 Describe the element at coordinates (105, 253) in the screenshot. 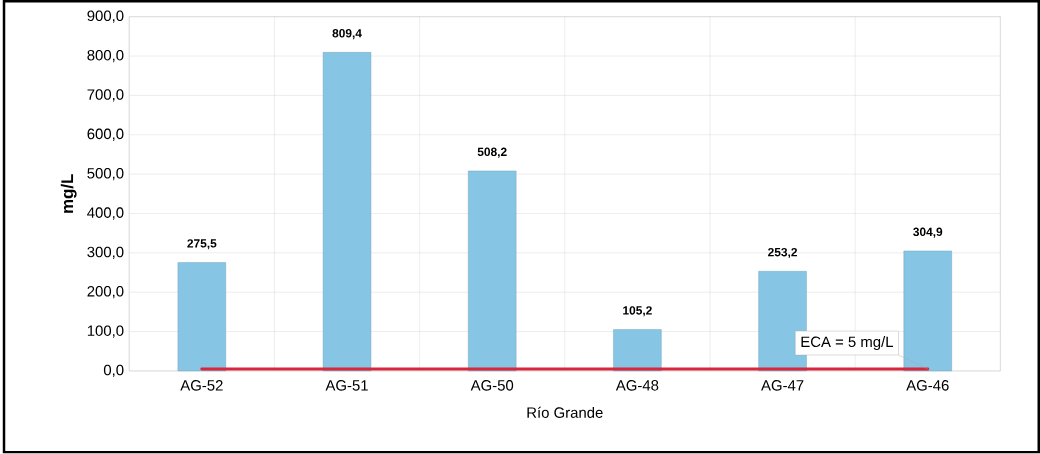

I see `y-tick-label: 300,0` at that location.